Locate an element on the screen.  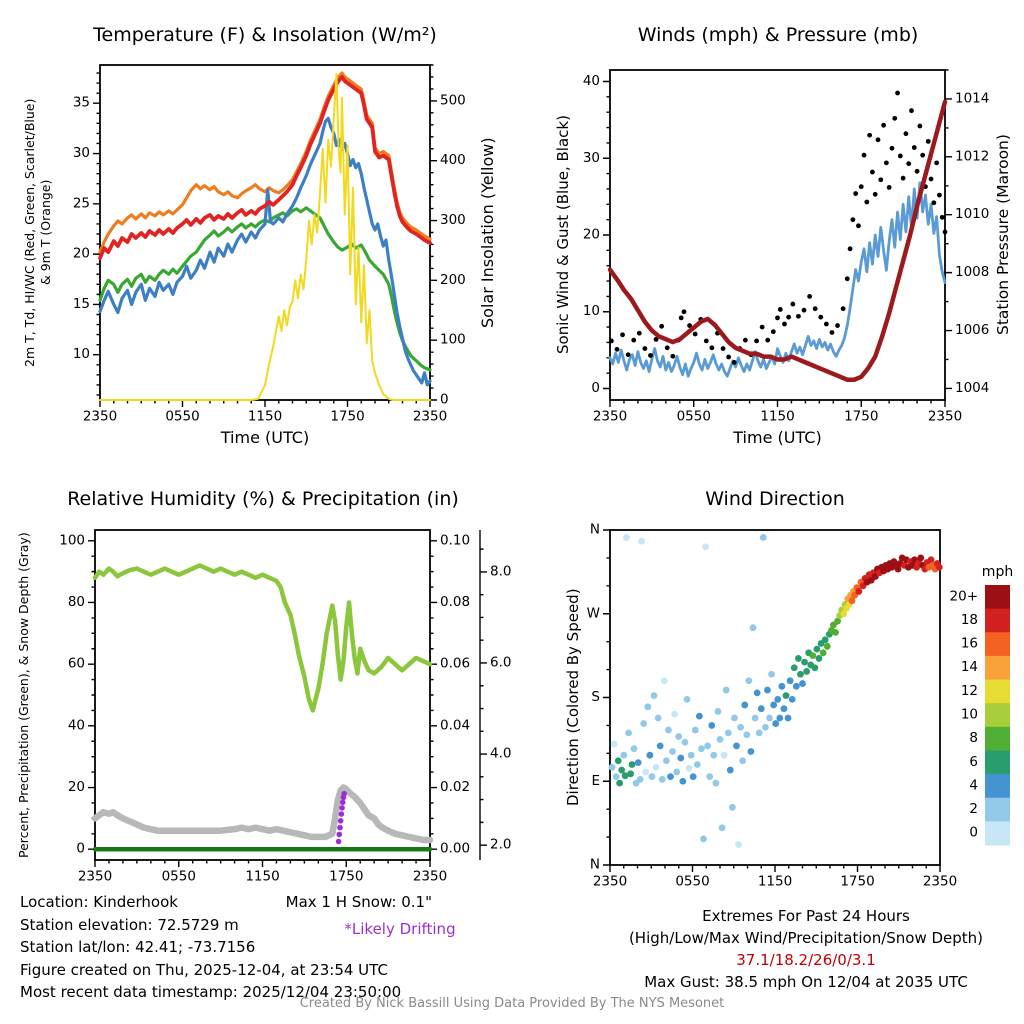
extremes-values: 37.1/18.2/26/0/3.1 is located at coordinates (806, 960).